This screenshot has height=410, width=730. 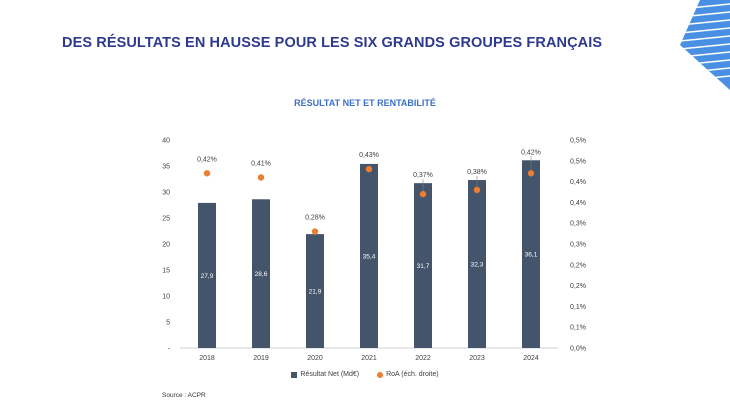 I want to click on bar-data-label: 27,9, so click(x=207, y=276).